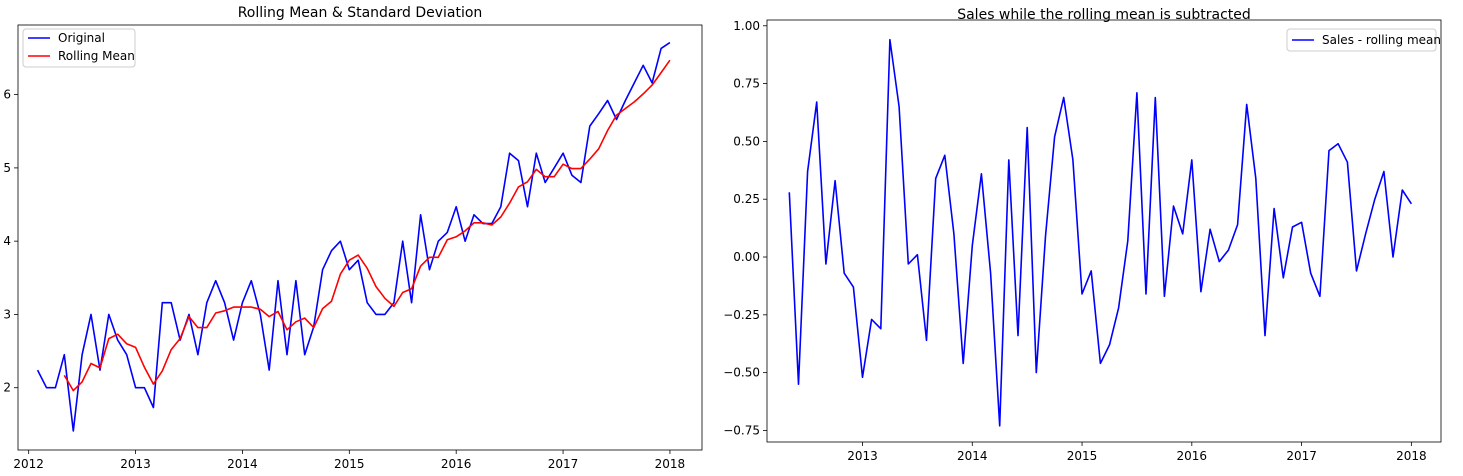 The height and width of the screenshot is (476, 1463). I want to click on y-tick-label: 6, so click(7, 95).